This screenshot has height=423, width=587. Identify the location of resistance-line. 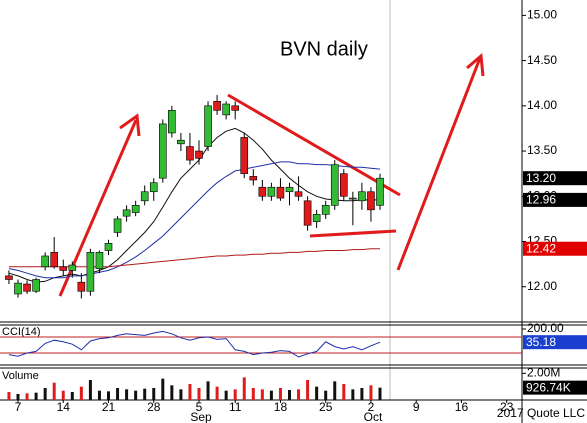
(314, 145).